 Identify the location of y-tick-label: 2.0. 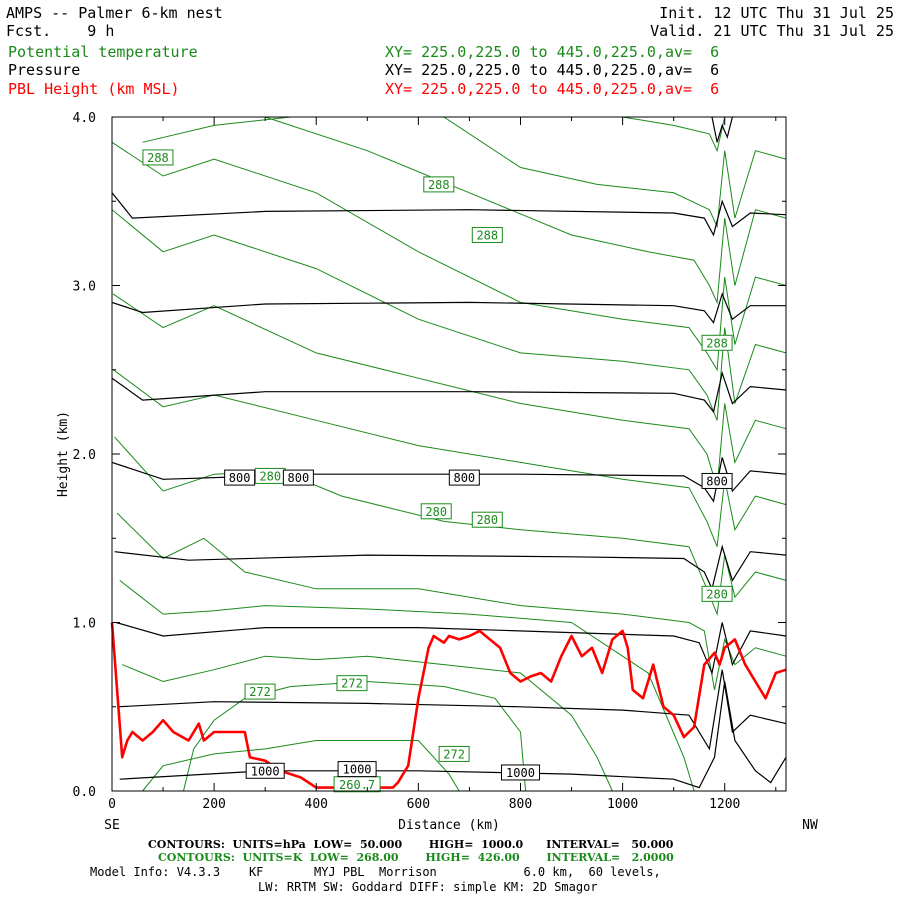
(84, 455).